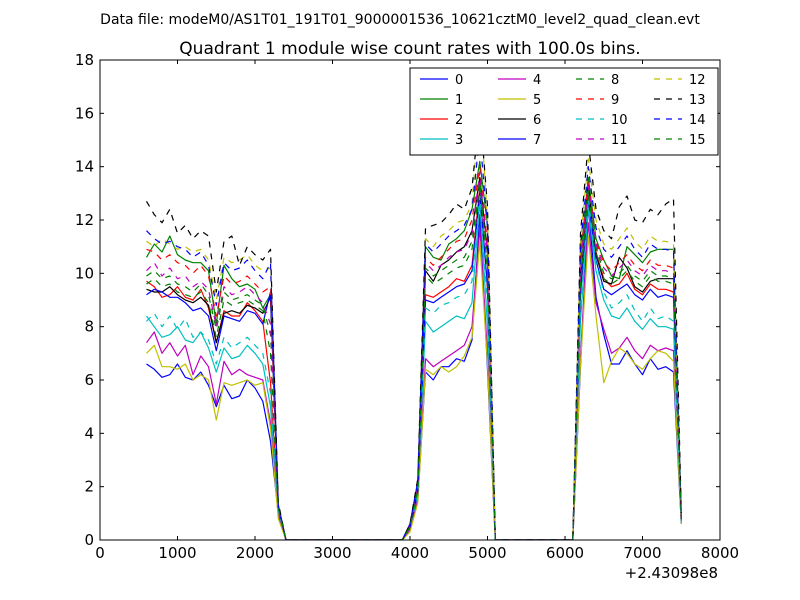 This screenshot has width=800, height=600. Describe the element at coordinates (720, 553) in the screenshot. I see `x-tick-label: 8000` at that location.